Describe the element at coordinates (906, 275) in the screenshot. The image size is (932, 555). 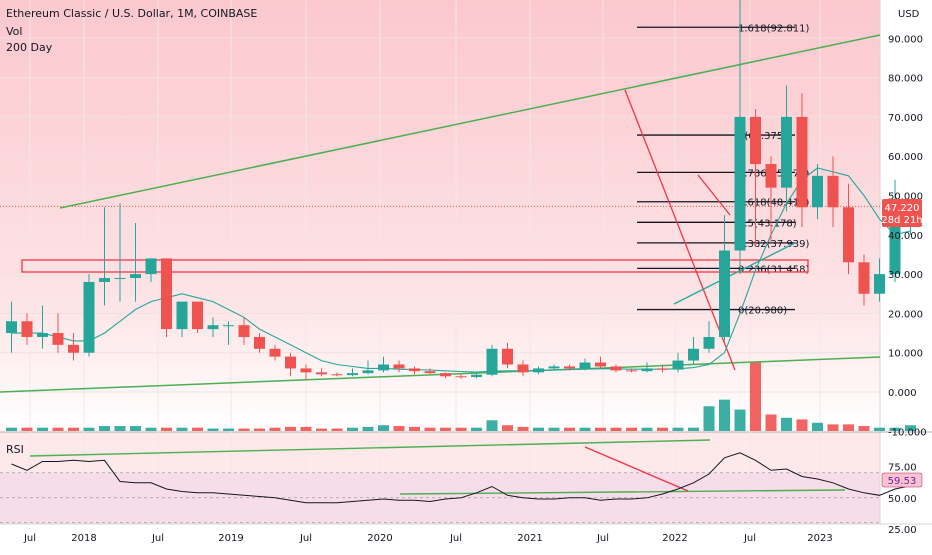
I see `price-axis-background` at that location.